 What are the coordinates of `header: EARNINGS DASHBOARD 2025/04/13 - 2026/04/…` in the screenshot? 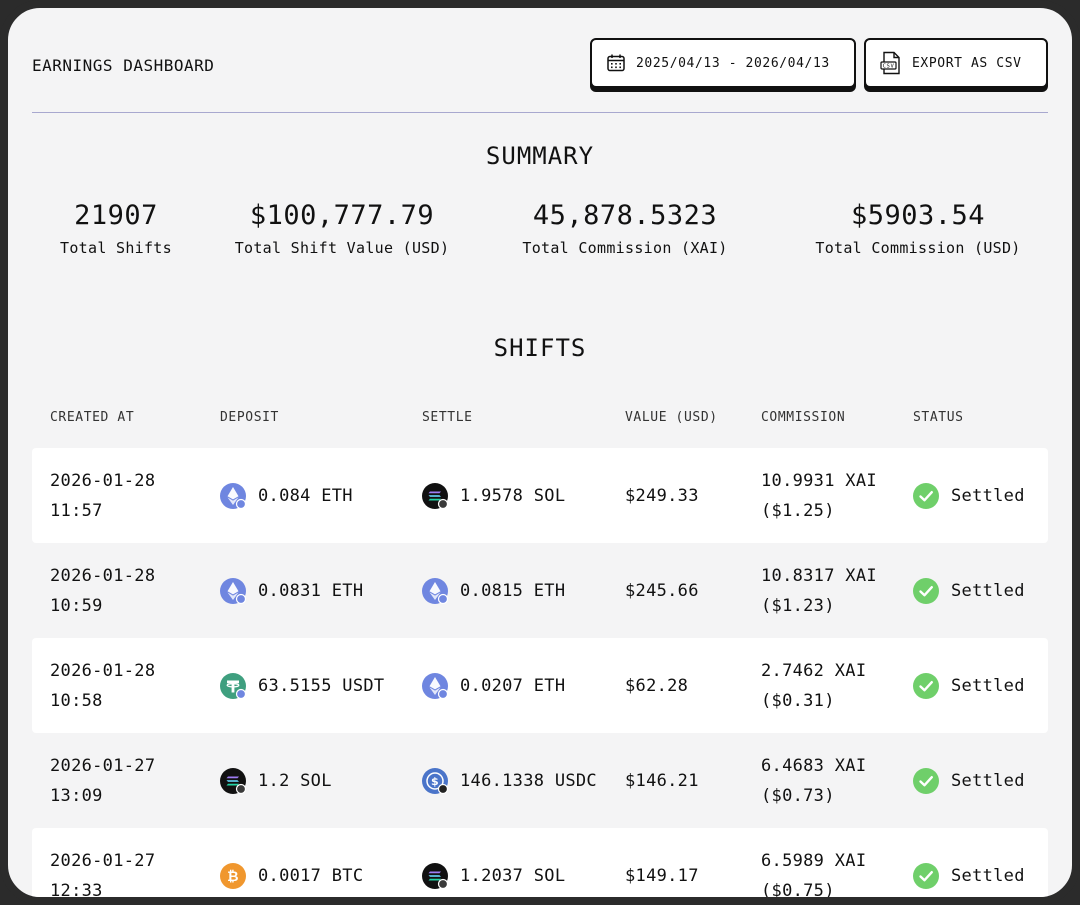 It's located at (540, 76).